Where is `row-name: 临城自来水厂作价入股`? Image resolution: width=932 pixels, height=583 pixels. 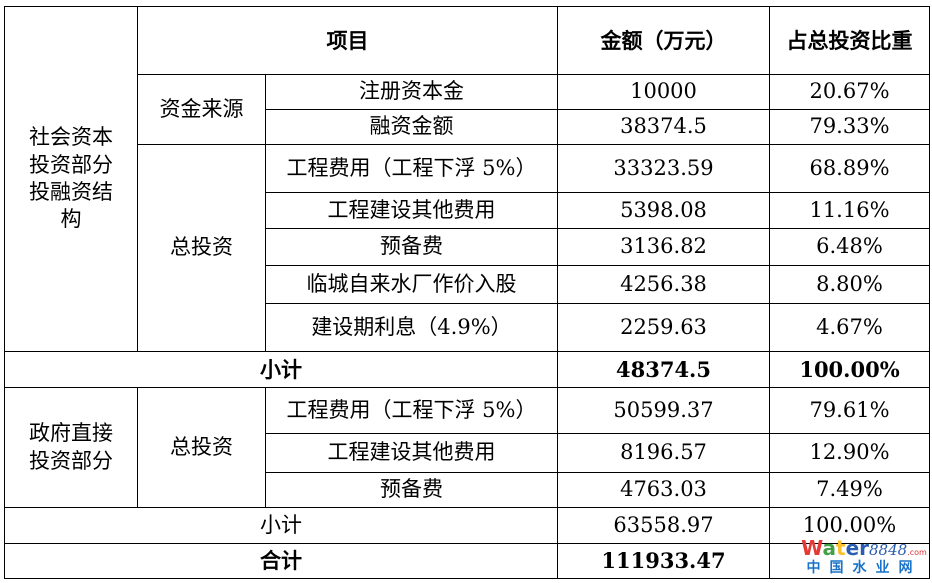 row-name: 临城自来水厂作价入股 is located at coordinates (411, 284).